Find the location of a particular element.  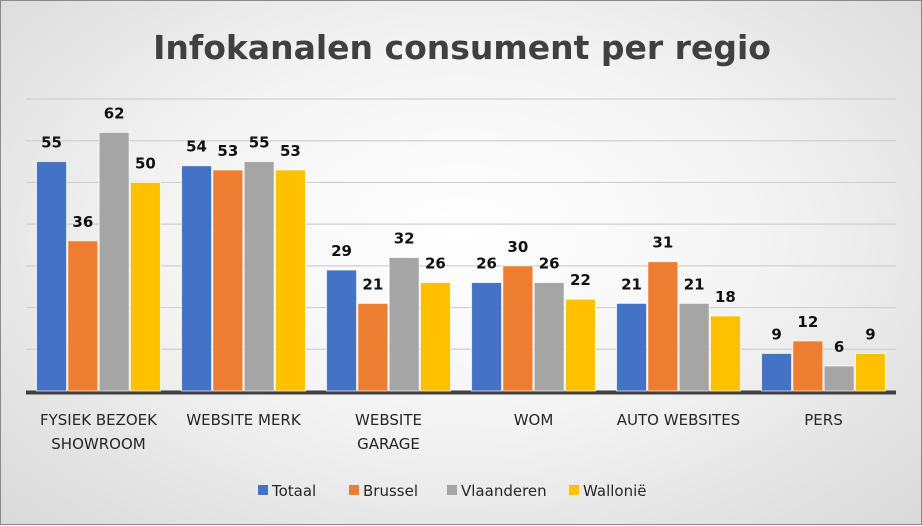

category-label: WOM is located at coordinates (534, 420).